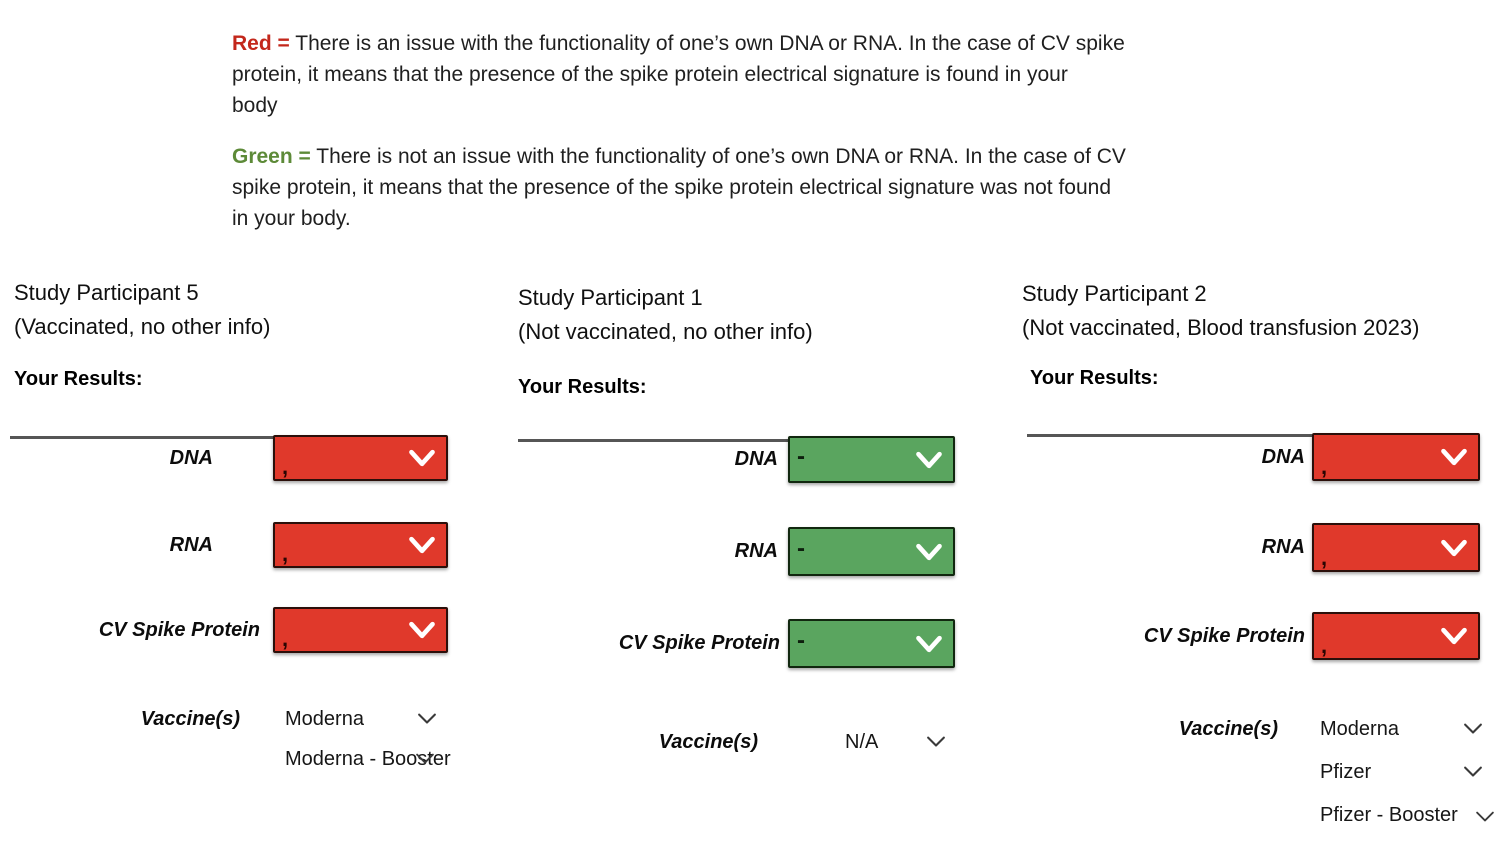  I want to click on legend-green-label: Green =, so click(271, 156).